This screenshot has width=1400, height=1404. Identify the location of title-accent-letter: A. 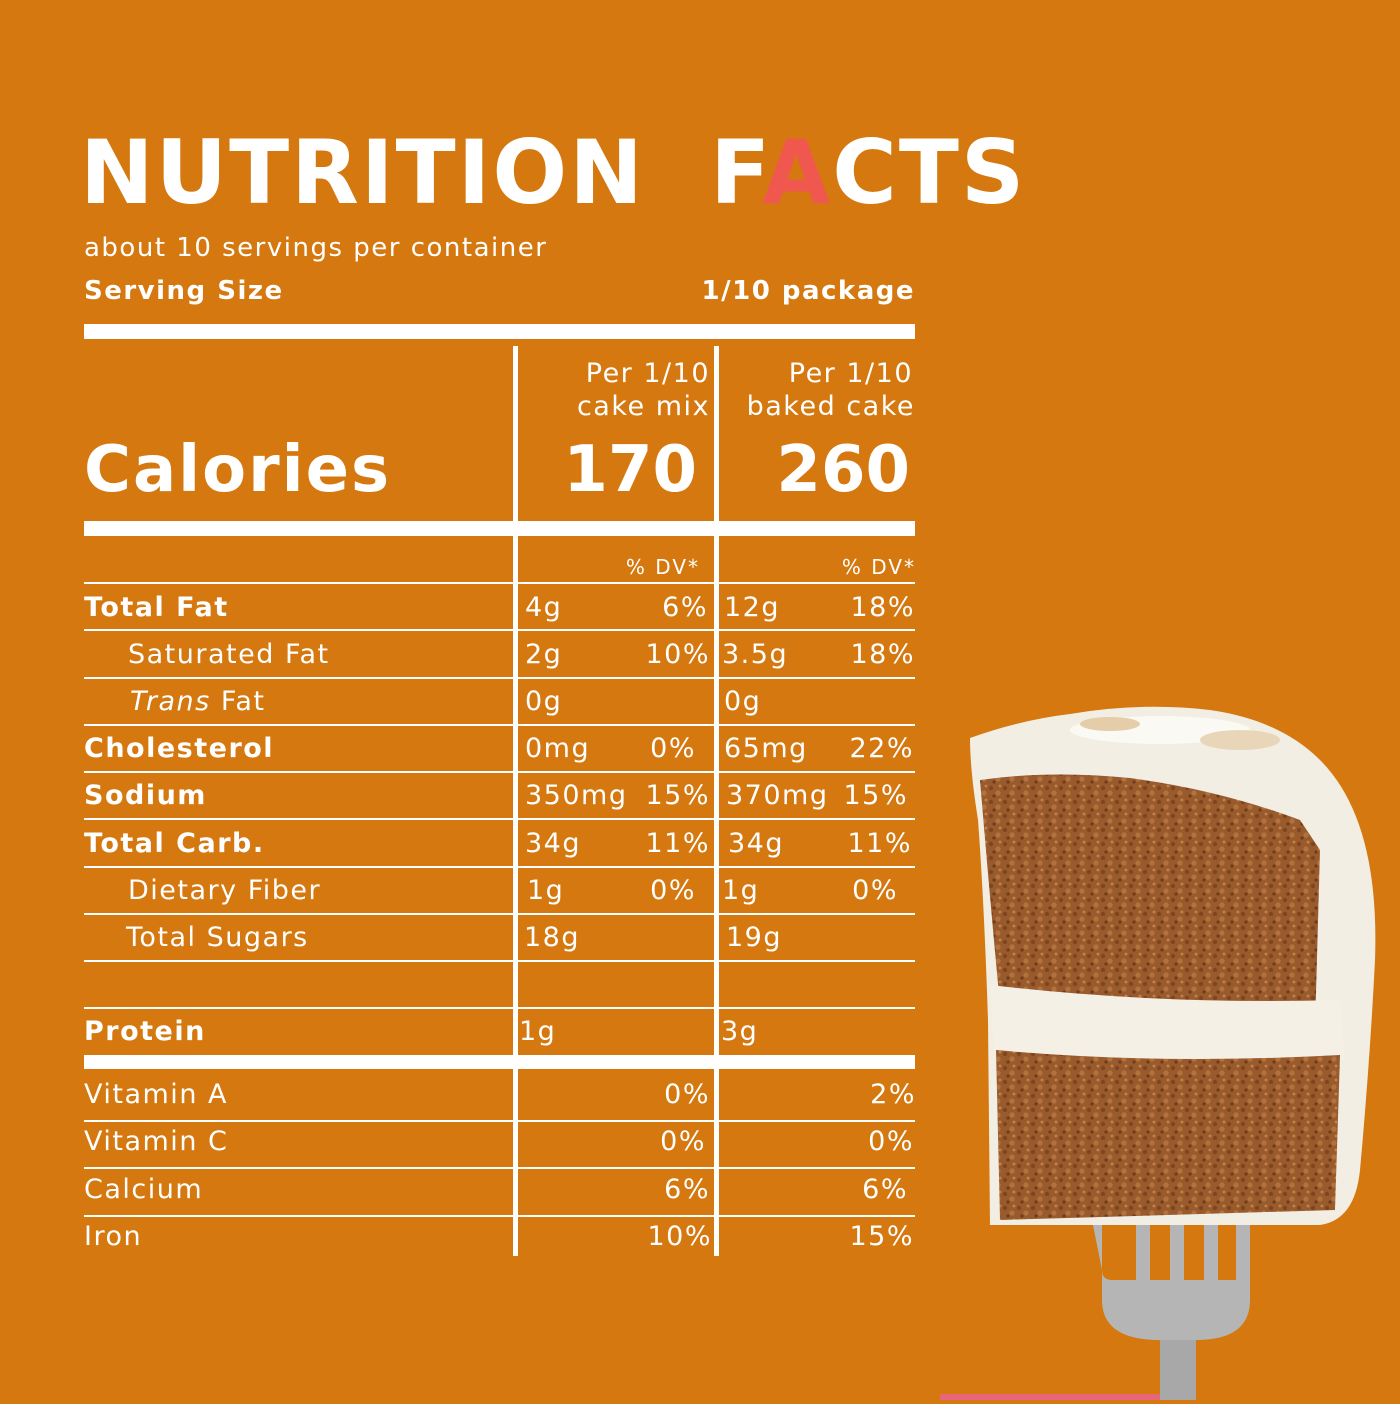
(797, 172).